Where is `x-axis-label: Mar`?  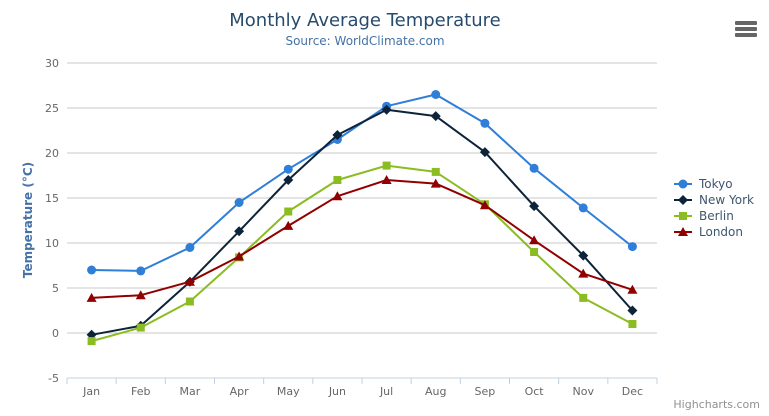
x-axis-label: Mar is located at coordinates (190, 391).